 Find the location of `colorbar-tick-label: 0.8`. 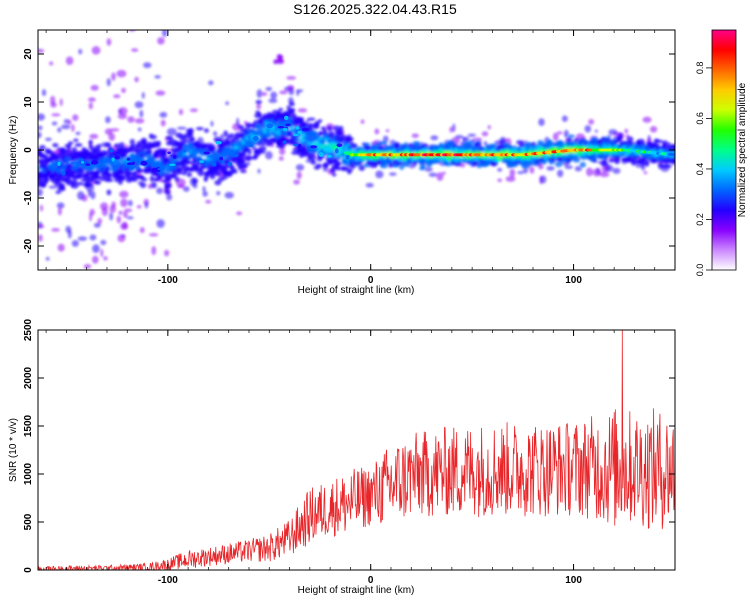

colorbar-tick-label: 0.8 is located at coordinates (700, 68).